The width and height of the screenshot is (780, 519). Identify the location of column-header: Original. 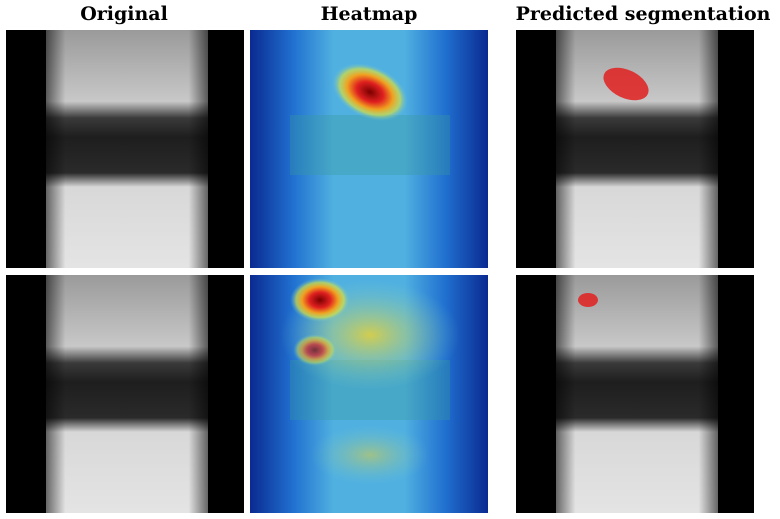
(124, 14).